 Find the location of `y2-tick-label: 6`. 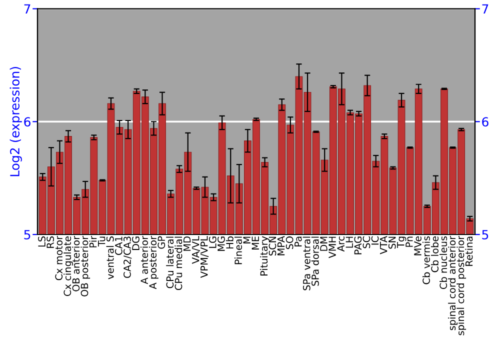

y2-tick-label: 6 is located at coordinates (485, 122).